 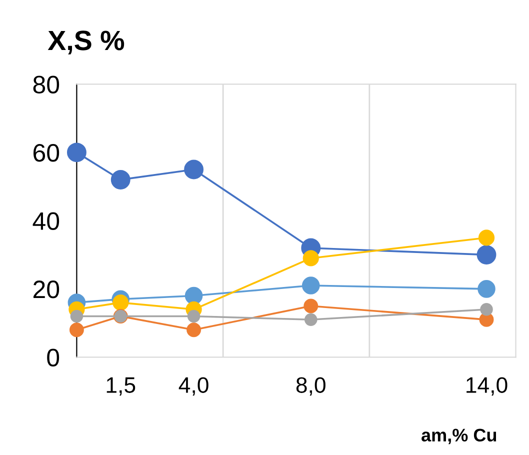 What do you see at coordinates (459, 436) in the screenshot?
I see `x-axis-title: am,% Cu` at bounding box center [459, 436].